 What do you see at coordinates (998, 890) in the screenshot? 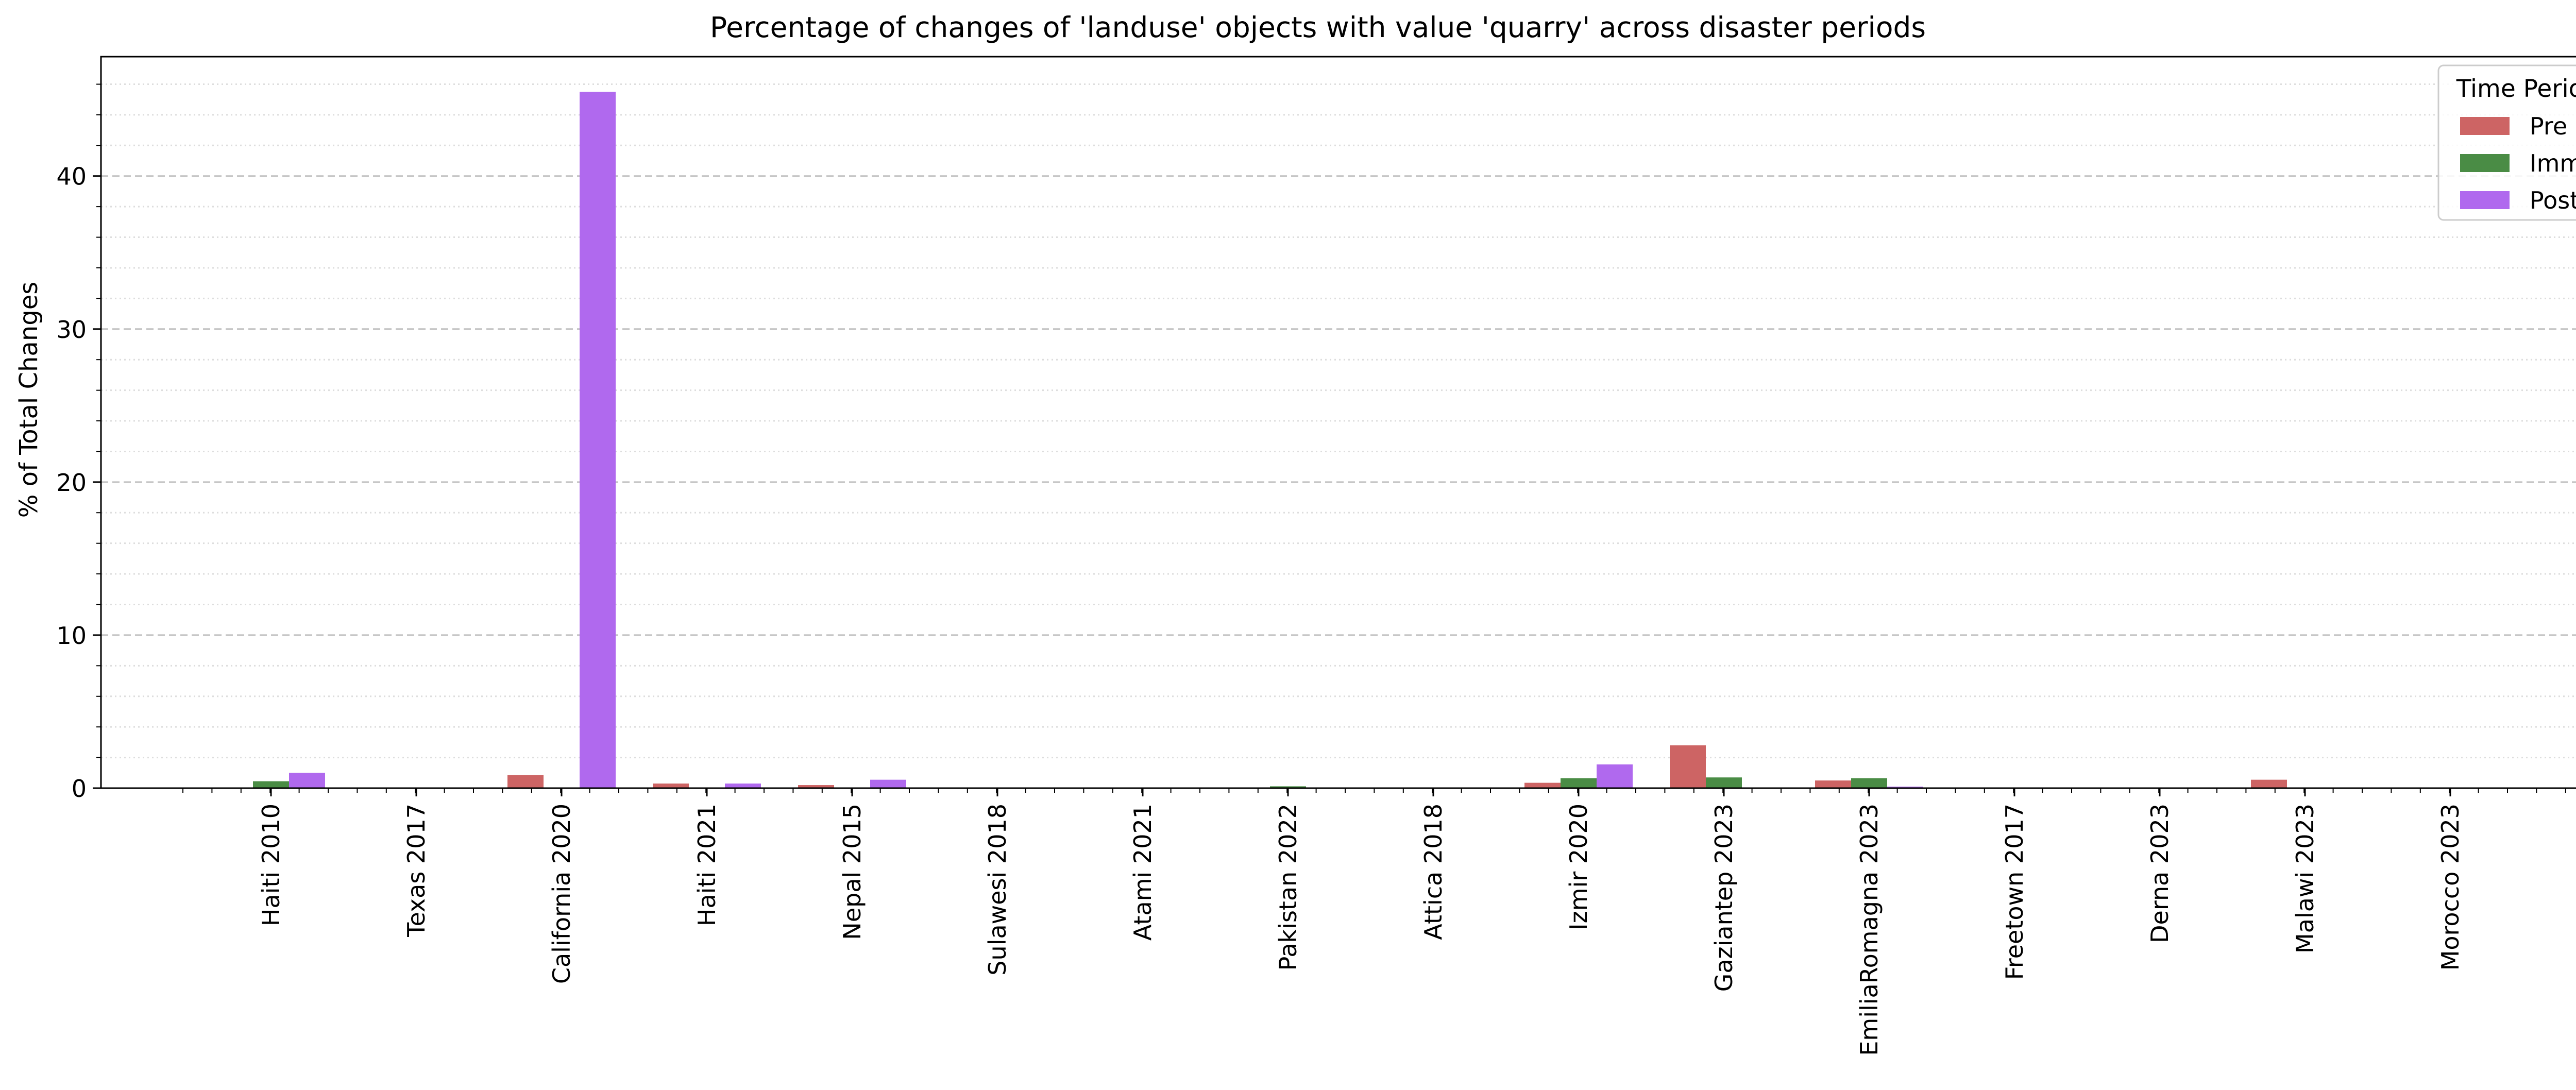
I see `x-tick-label: Sulawesi 2018` at bounding box center [998, 890].